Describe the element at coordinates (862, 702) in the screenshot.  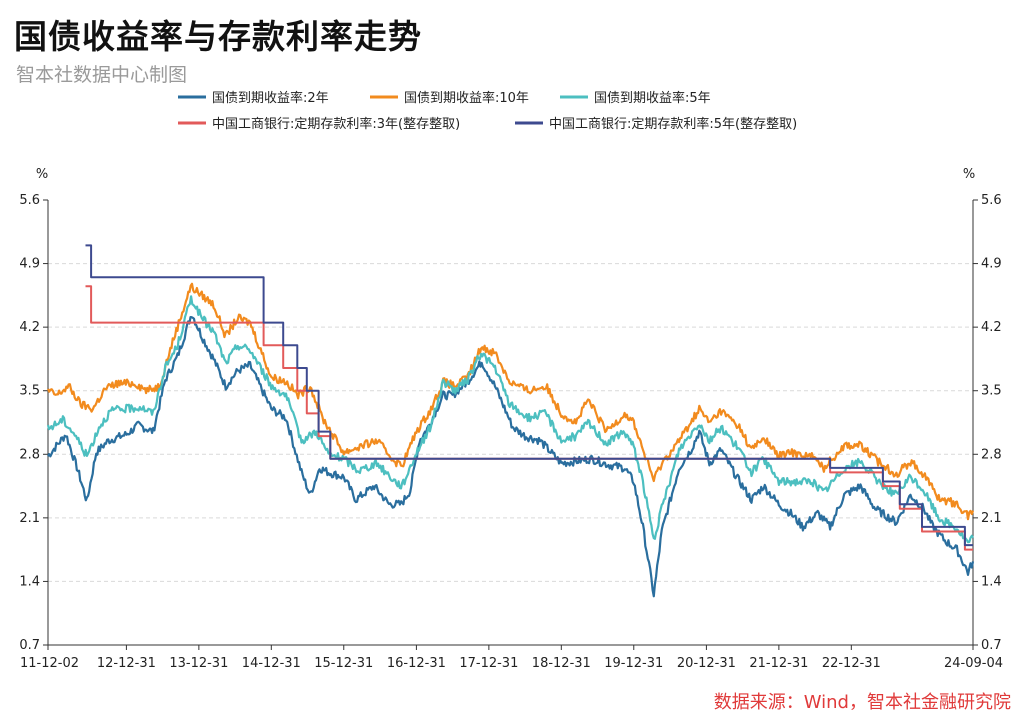
I see `data-source: 数据来源：Wind，智本社金融研究院` at that location.